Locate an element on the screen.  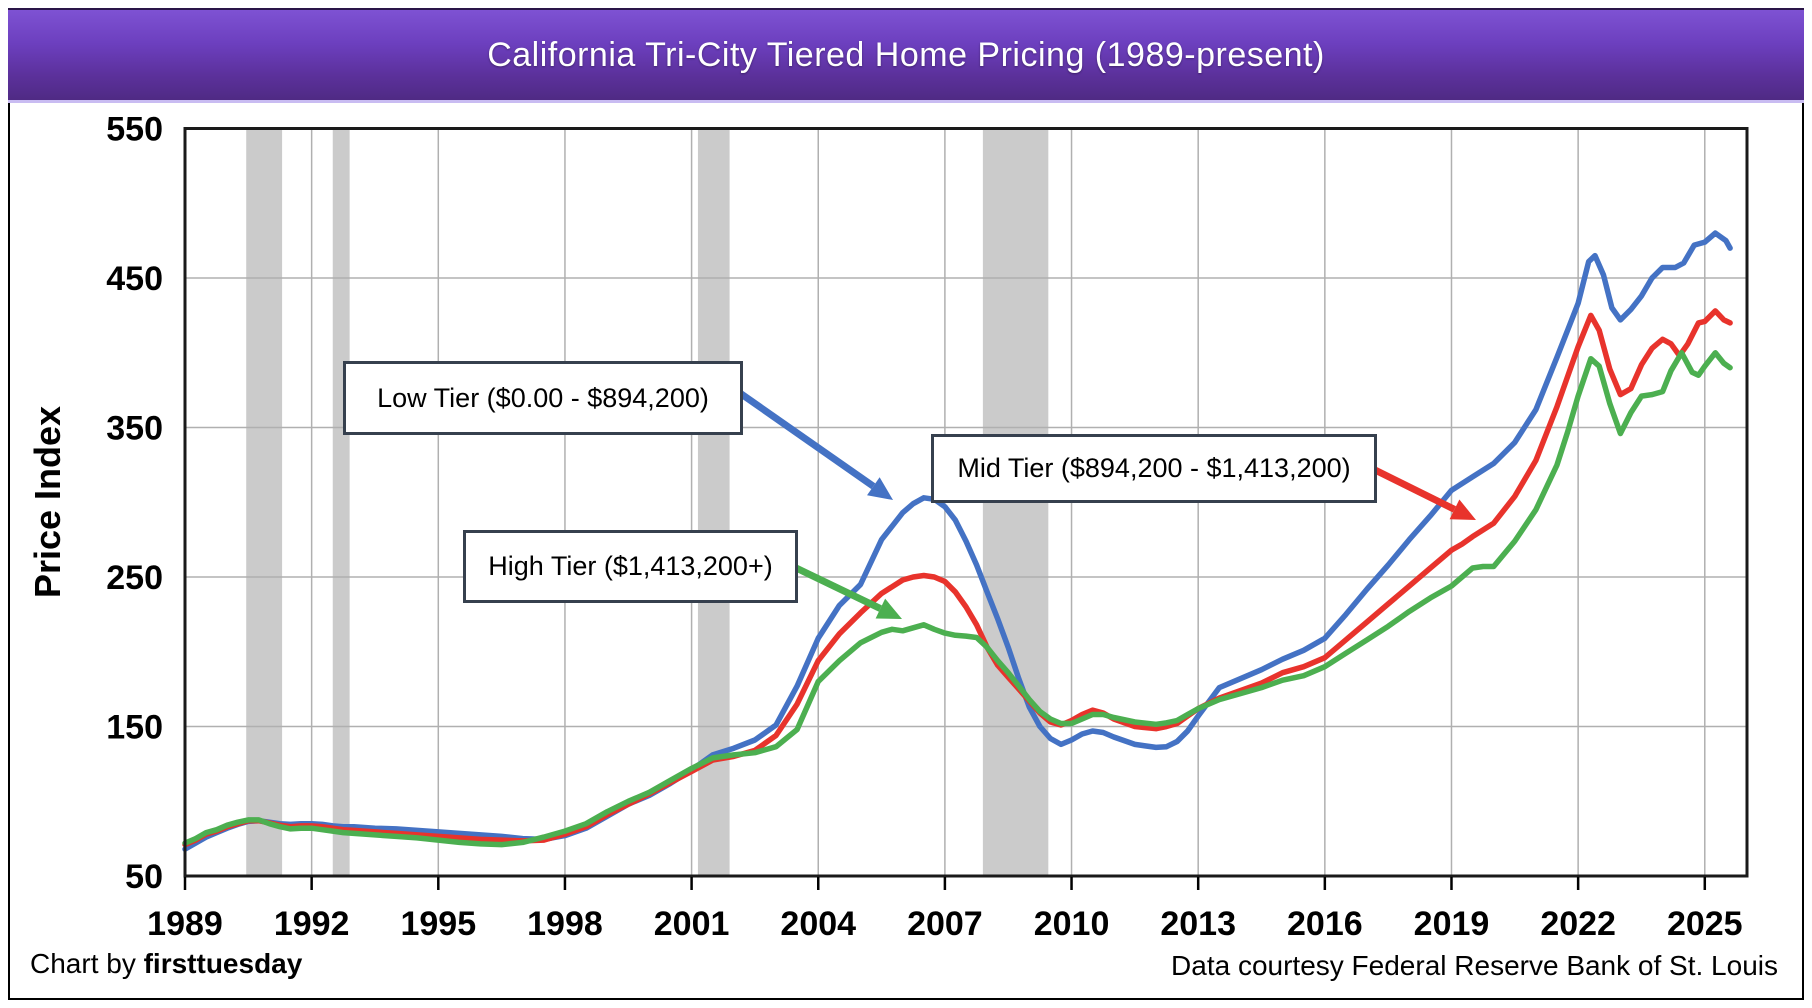
legend-label-high-tier: High Tier ($1,413,200+) is located at coordinates (630, 566).